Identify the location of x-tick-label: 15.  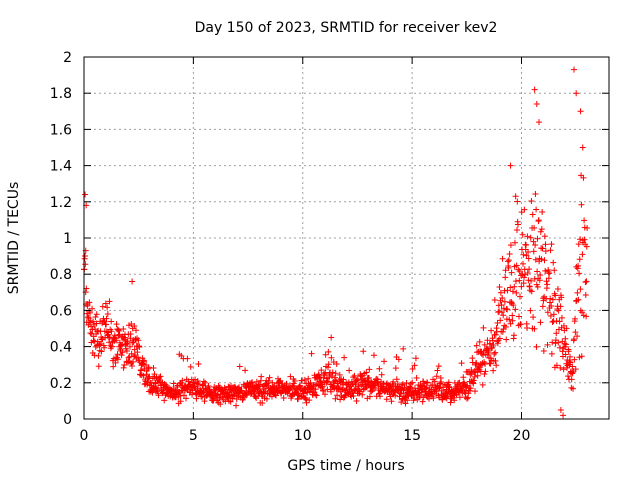
(412, 436).